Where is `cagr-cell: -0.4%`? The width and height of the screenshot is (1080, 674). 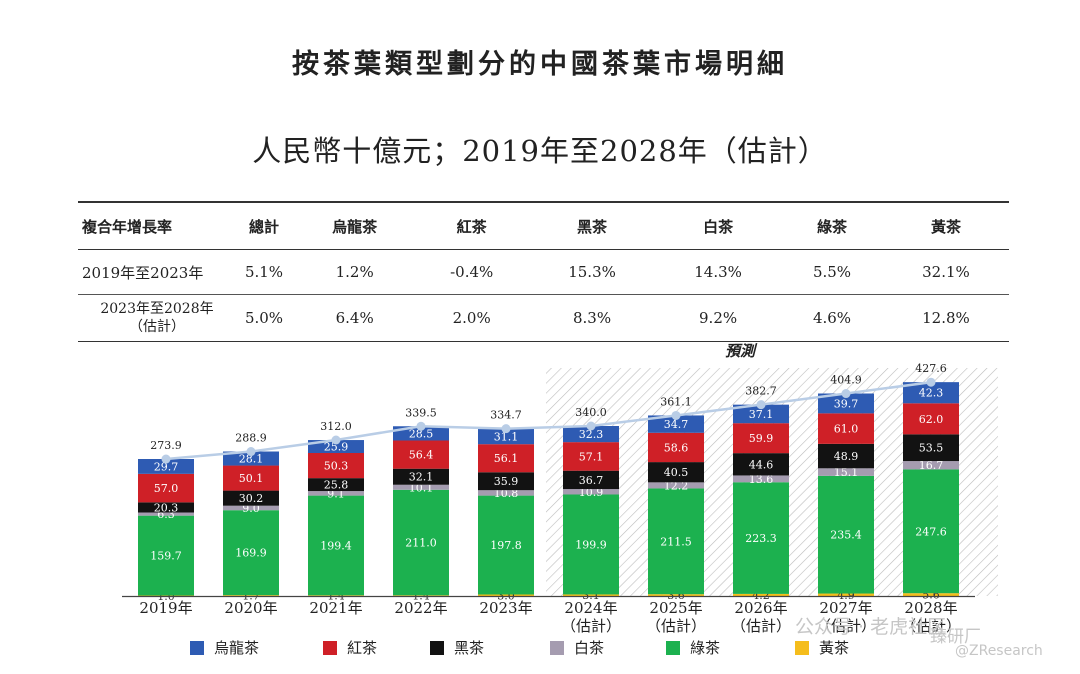 cagr-cell: -0.4% is located at coordinates (472, 272).